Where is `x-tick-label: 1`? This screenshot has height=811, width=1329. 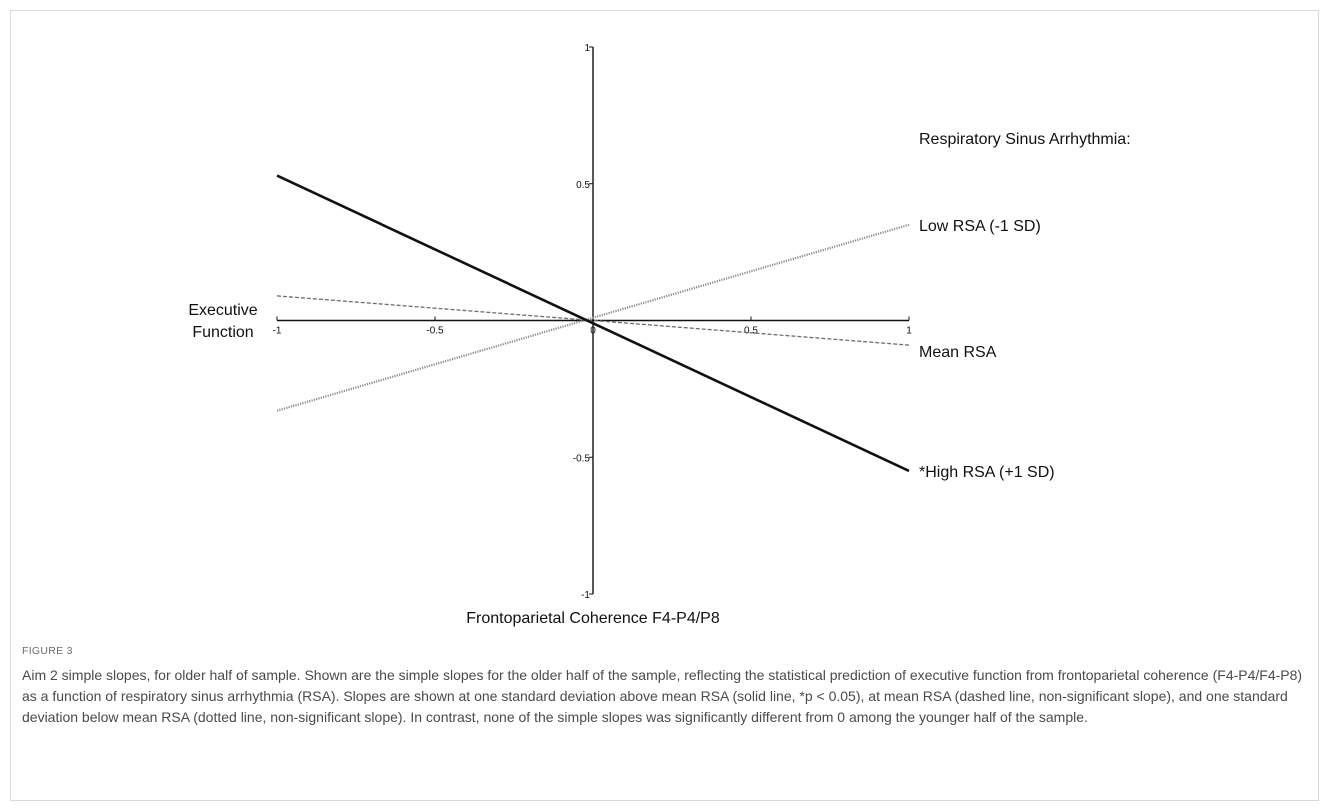 x-tick-label: 1 is located at coordinates (909, 331).